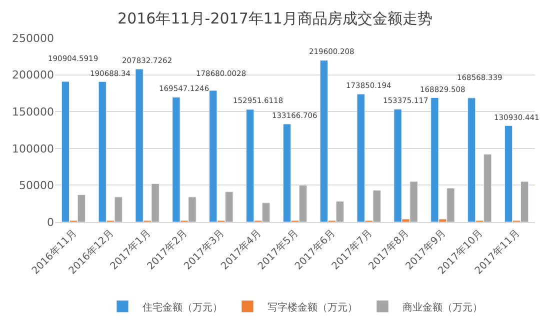 The height and width of the screenshot is (331, 550). I want to click on legend-label: 写字楼金额（万元）, so click(313, 307).